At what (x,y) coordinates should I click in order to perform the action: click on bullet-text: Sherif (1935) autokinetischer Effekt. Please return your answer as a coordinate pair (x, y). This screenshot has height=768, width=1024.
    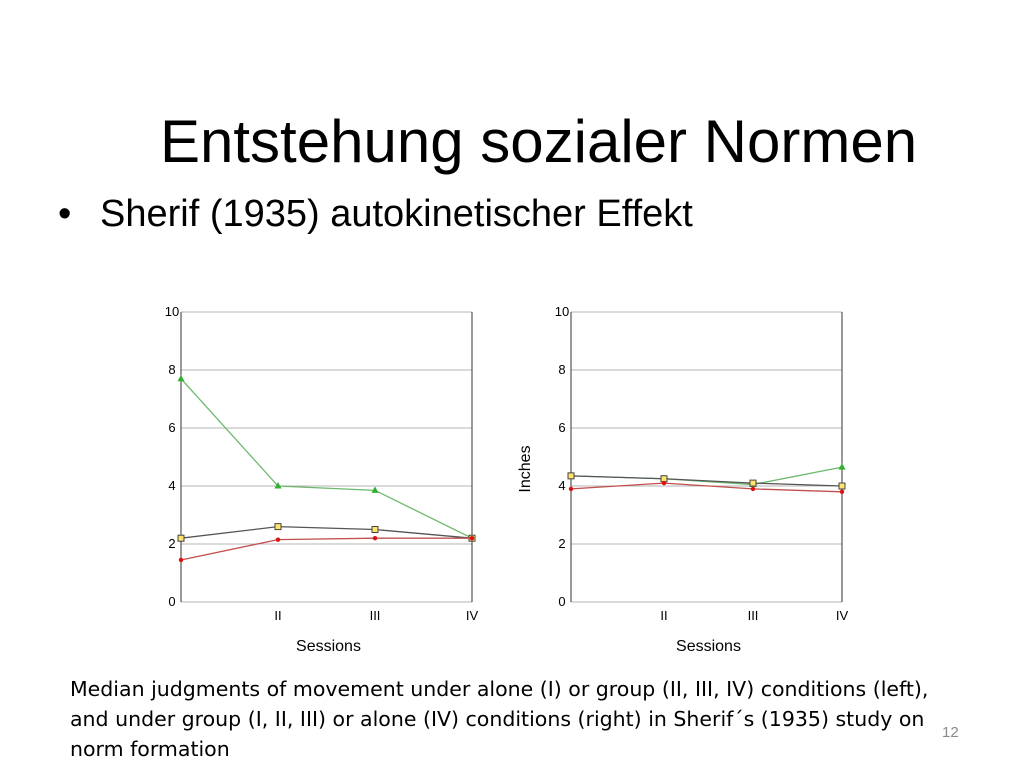
    Looking at the image, I should click on (396, 214).